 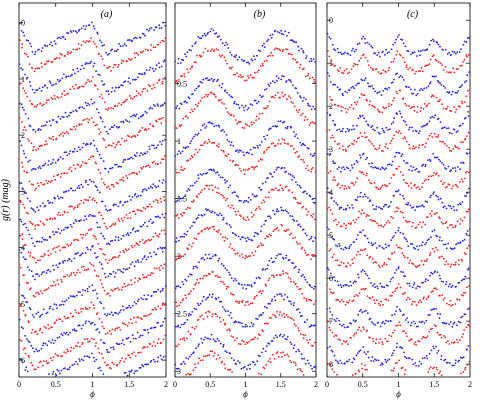 I want to click on x-axis-label: ϕ, so click(x=245, y=394).